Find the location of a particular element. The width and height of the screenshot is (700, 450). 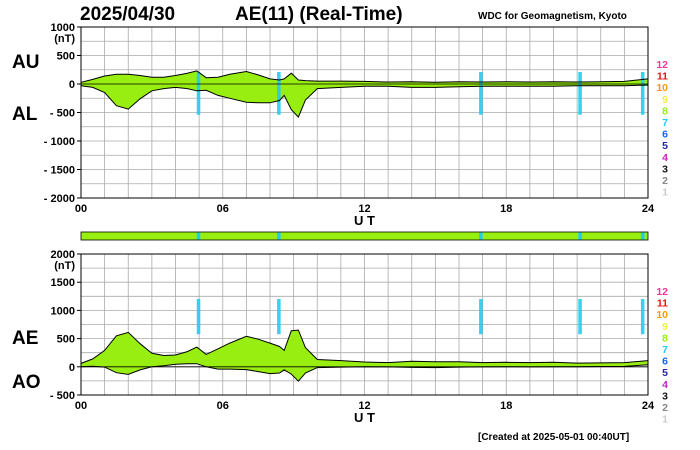

ae-label: AE is located at coordinates (25, 338).